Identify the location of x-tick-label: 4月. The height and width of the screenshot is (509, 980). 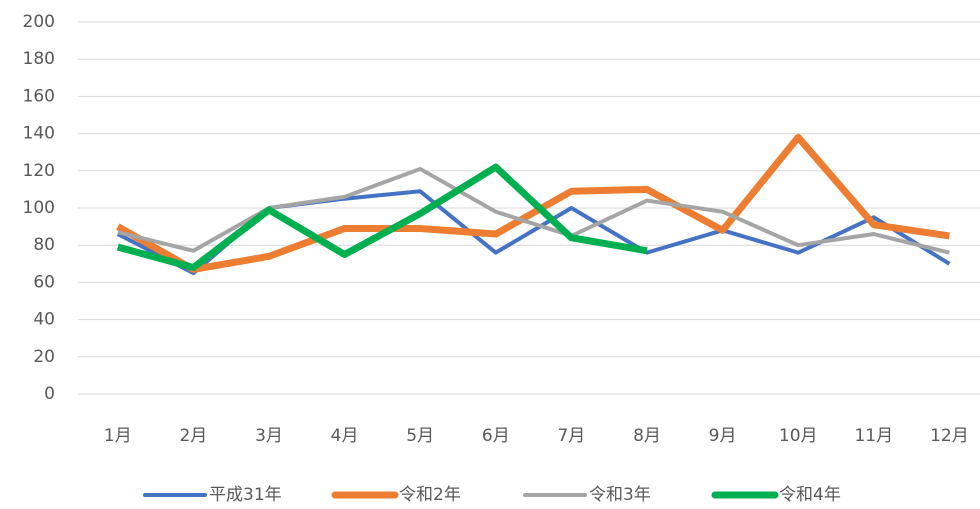
(345, 436).